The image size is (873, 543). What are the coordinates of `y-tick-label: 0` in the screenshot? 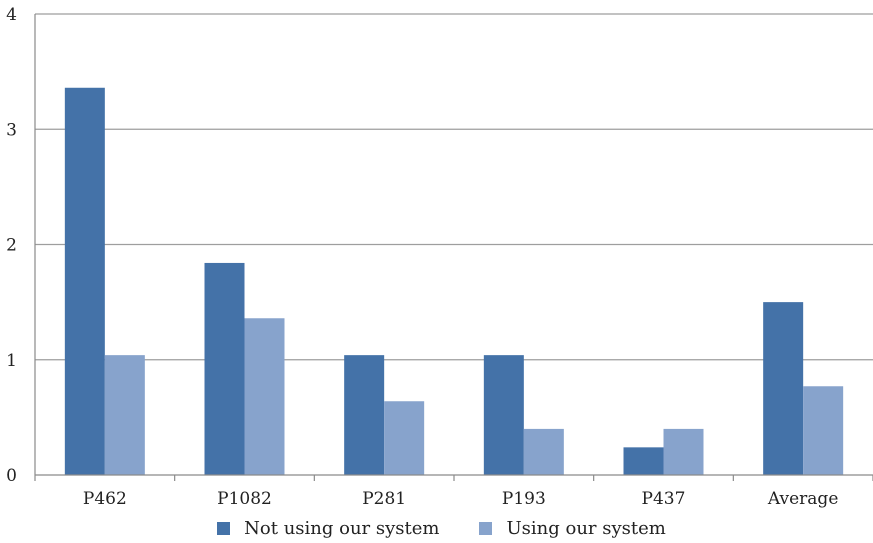 It's located at (11, 476).